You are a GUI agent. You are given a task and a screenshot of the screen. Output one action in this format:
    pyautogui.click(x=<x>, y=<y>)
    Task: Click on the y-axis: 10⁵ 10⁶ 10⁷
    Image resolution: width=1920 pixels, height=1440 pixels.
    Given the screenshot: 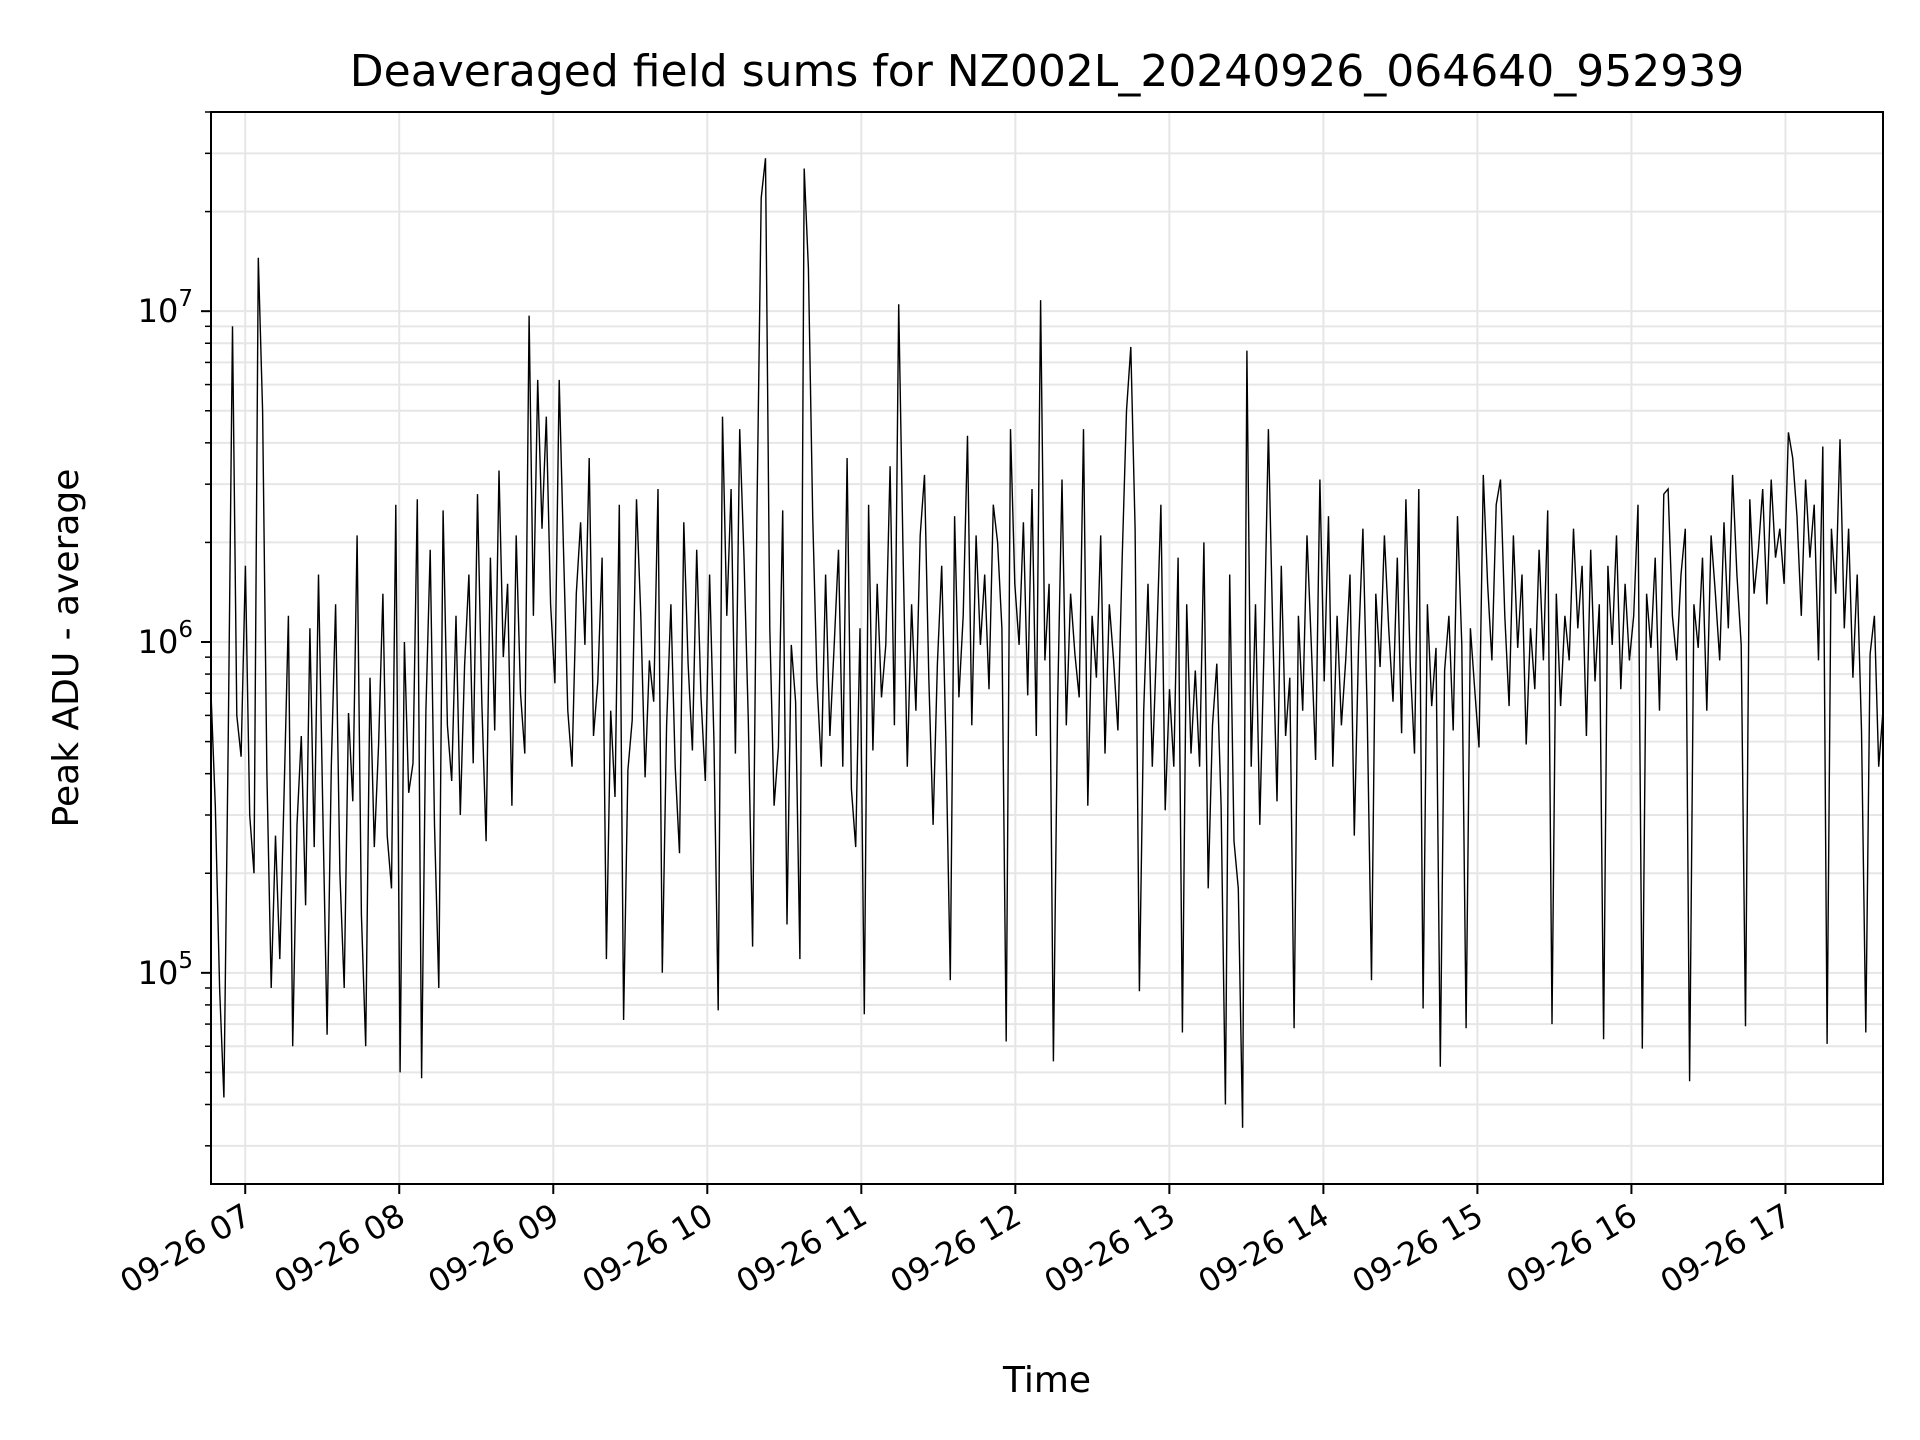 What is the action you would take?
    pyautogui.click(x=174, y=629)
    